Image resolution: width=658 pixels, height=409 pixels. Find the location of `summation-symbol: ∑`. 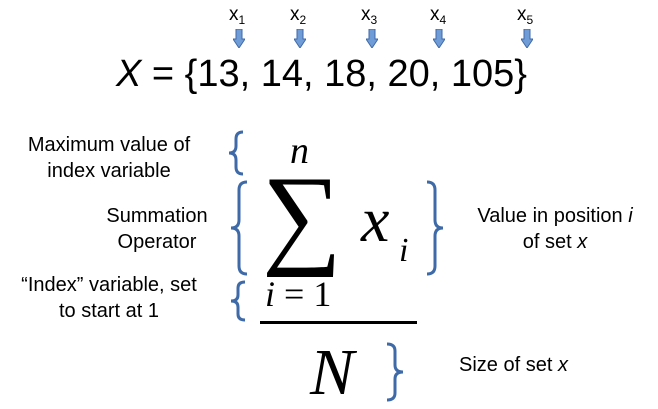

summation-symbol: ∑ is located at coordinates (302, 216).